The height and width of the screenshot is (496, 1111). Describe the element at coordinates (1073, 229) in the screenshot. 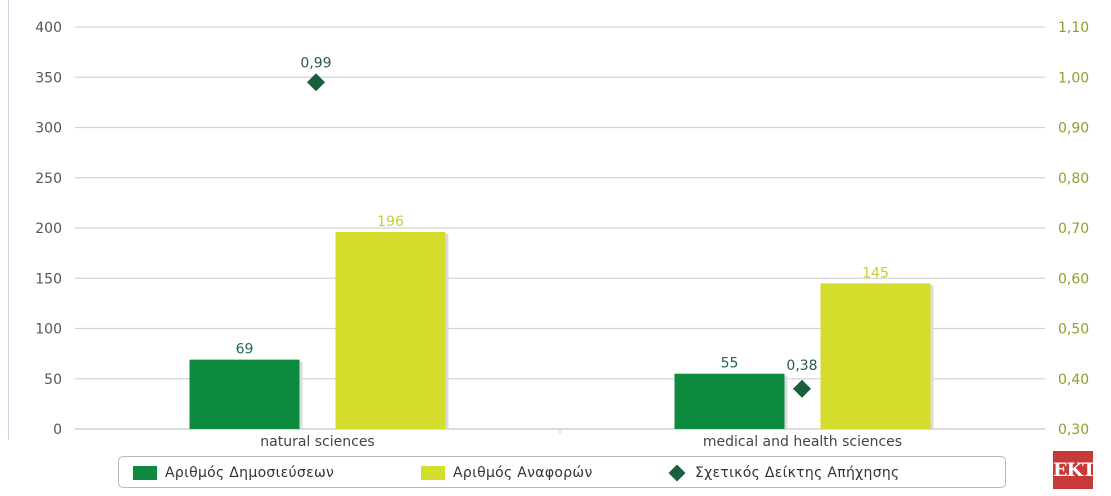

I see `y-right-tick-label: 0,70` at that location.